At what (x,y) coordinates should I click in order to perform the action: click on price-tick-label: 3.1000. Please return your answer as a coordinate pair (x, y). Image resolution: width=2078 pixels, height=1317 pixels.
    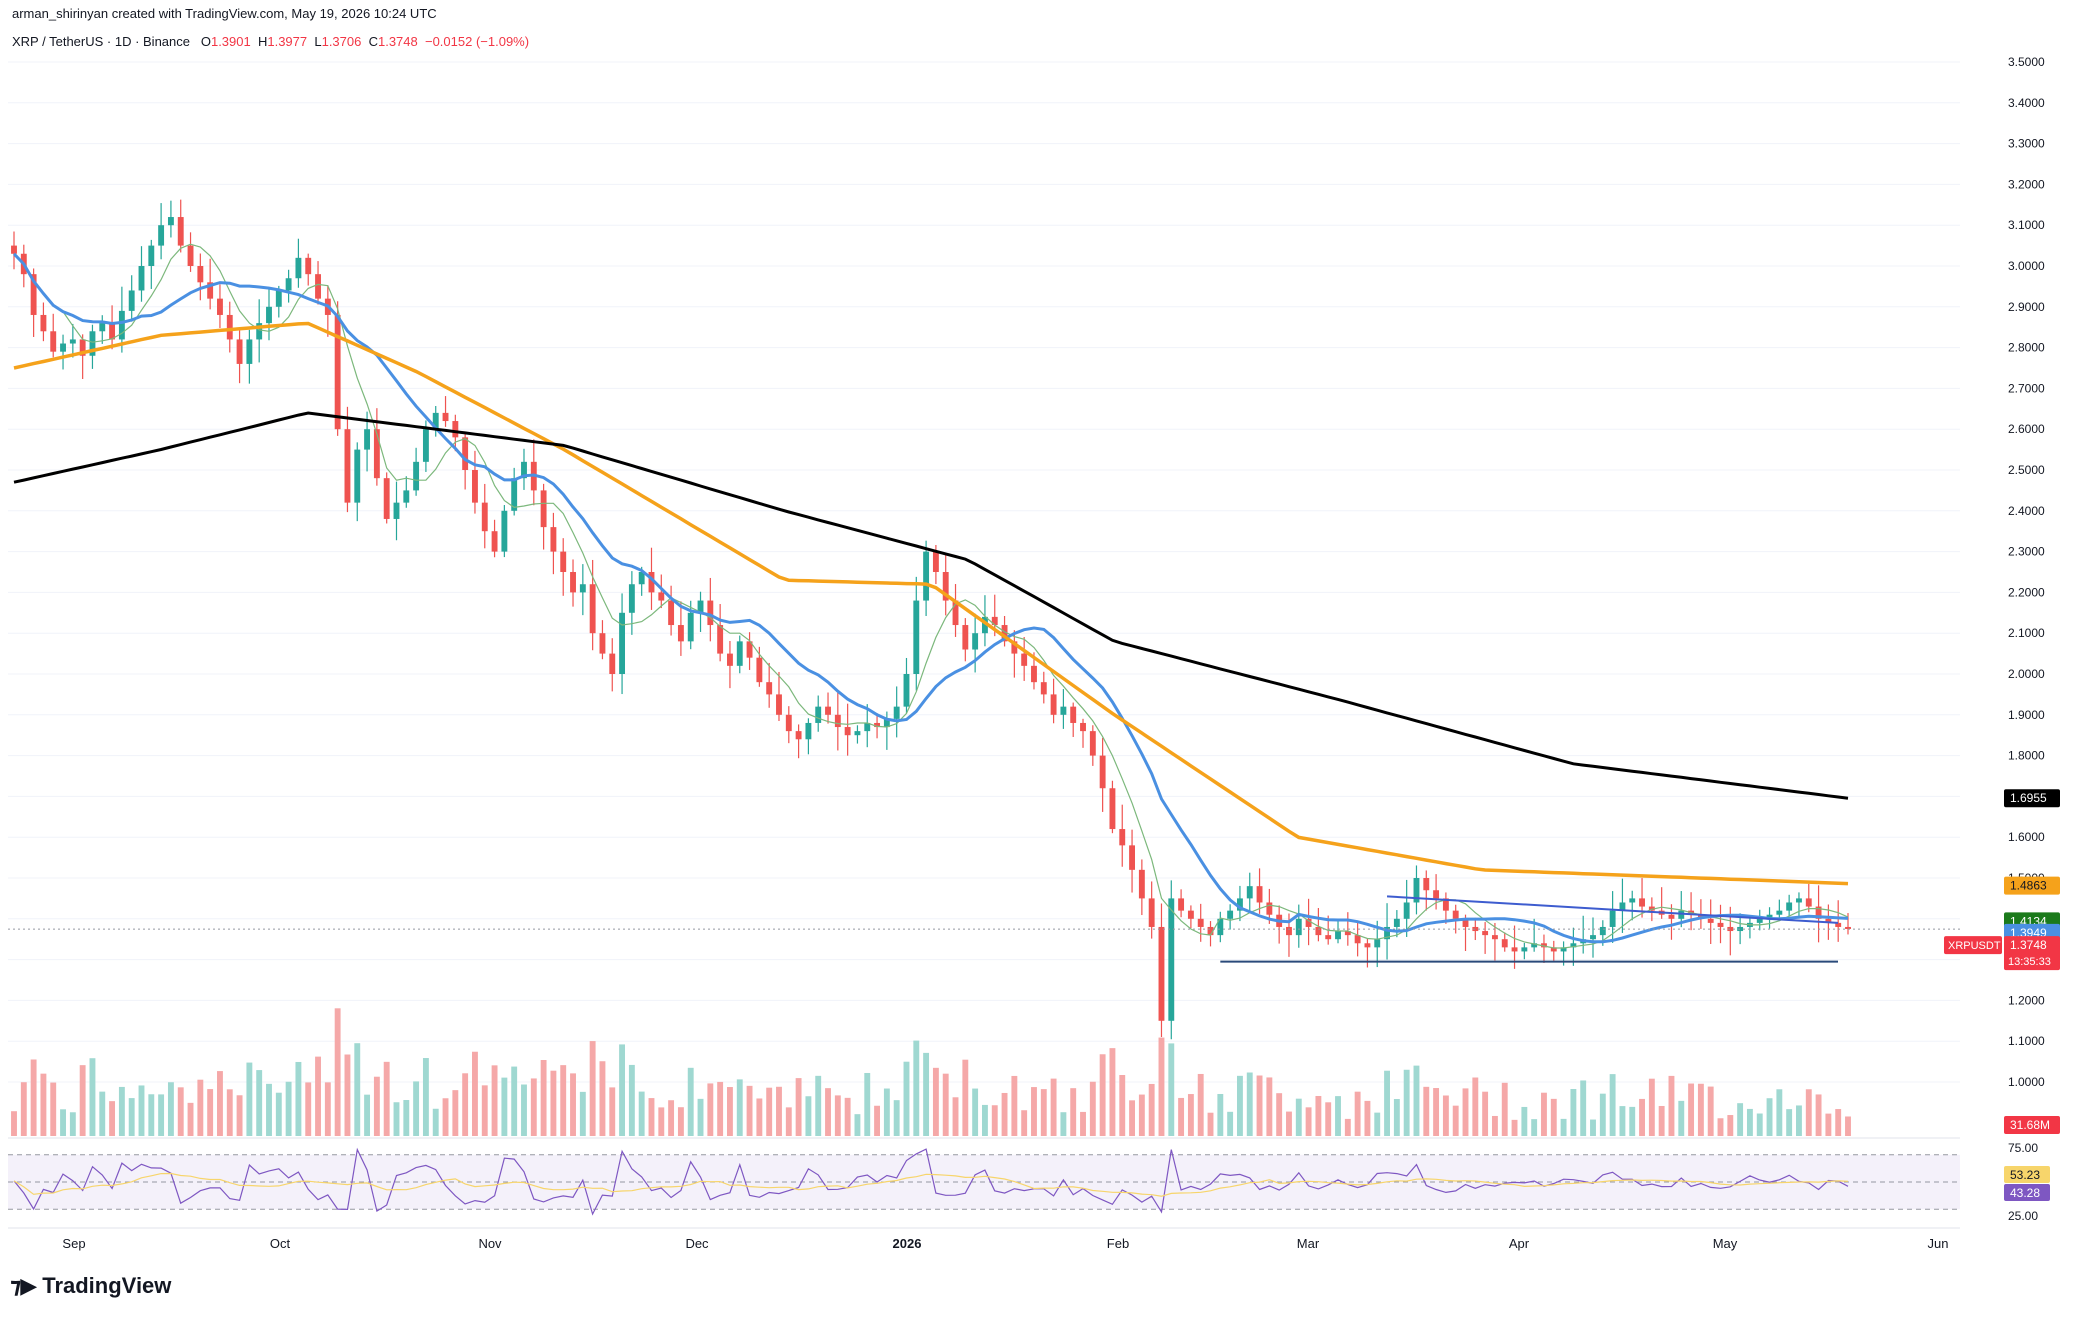
    Looking at the image, I should click on (2026, 225).